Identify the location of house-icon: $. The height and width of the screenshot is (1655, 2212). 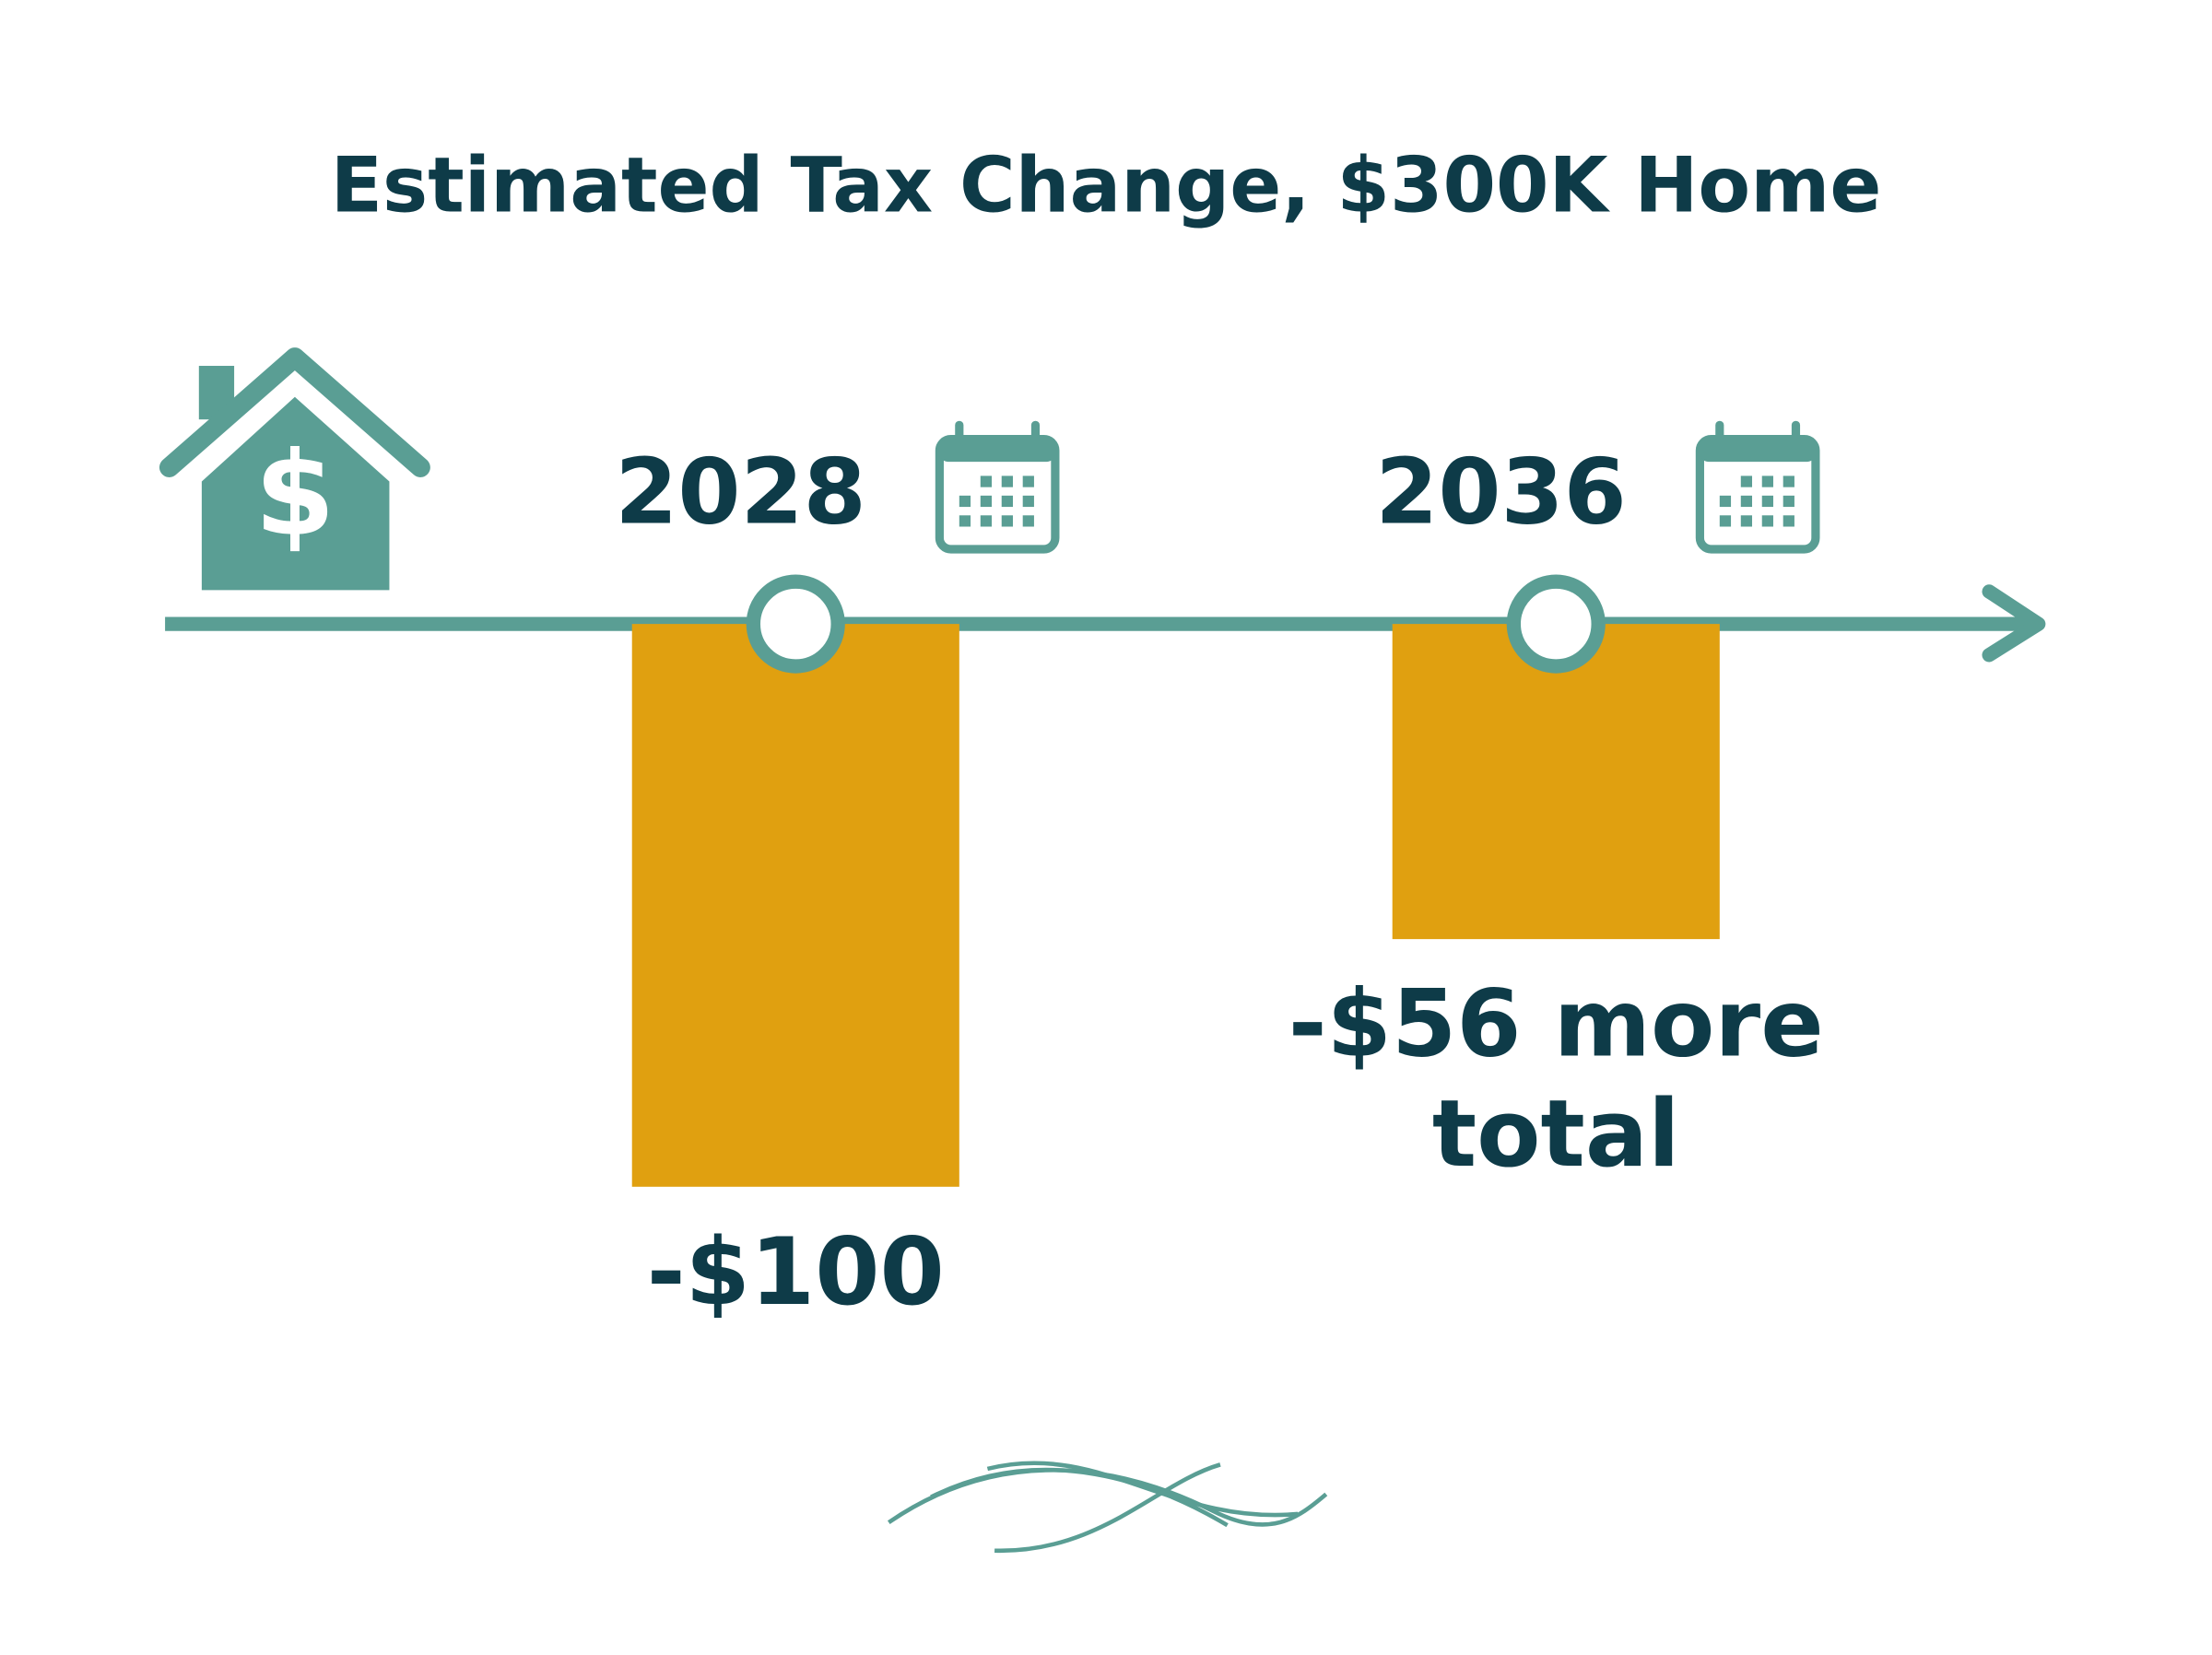
(294, 469).